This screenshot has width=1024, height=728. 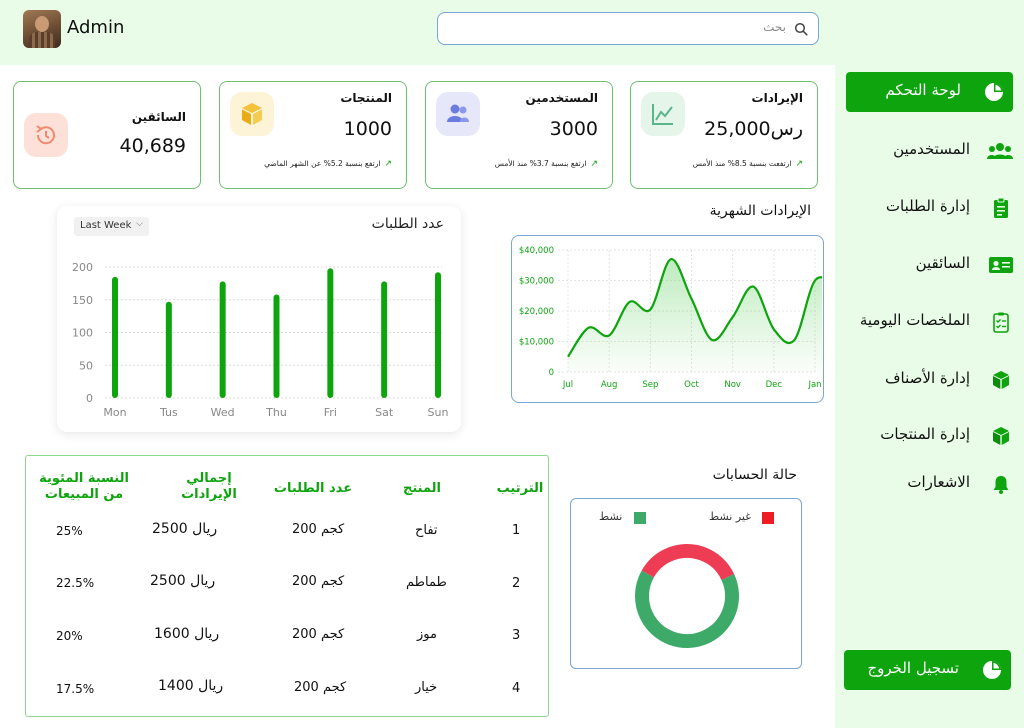 I want to click on cell-percent: 17.5%, so click(x=75, y=689).